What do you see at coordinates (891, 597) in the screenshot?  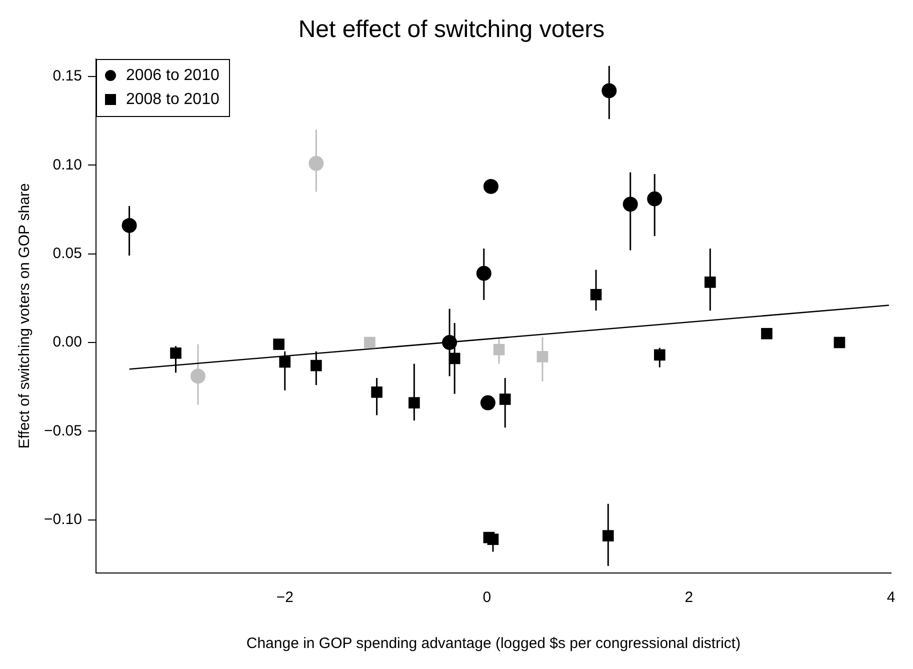 I see `x-tick-label: 4` at bounding box center [891, 597].